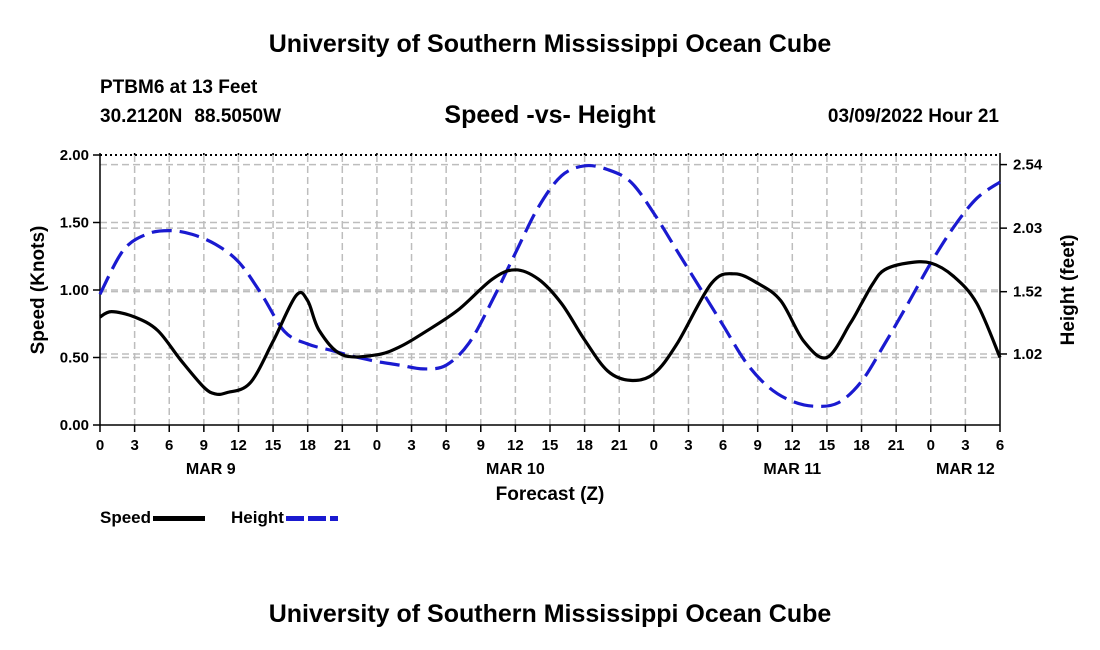 Image resolution: width=1100 pixels, height=650 pixels. What do you see at coordinates (257, 517) in the screenshot?
I see `legend-height-label: Height` at bounding box center [257, 517].